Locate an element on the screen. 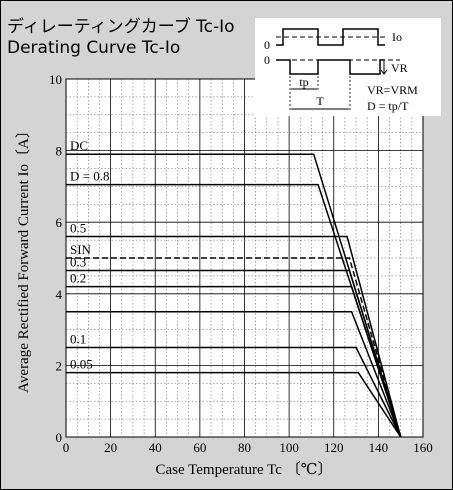  series-label: D = 0.8 is located at coordinates (89, 176).